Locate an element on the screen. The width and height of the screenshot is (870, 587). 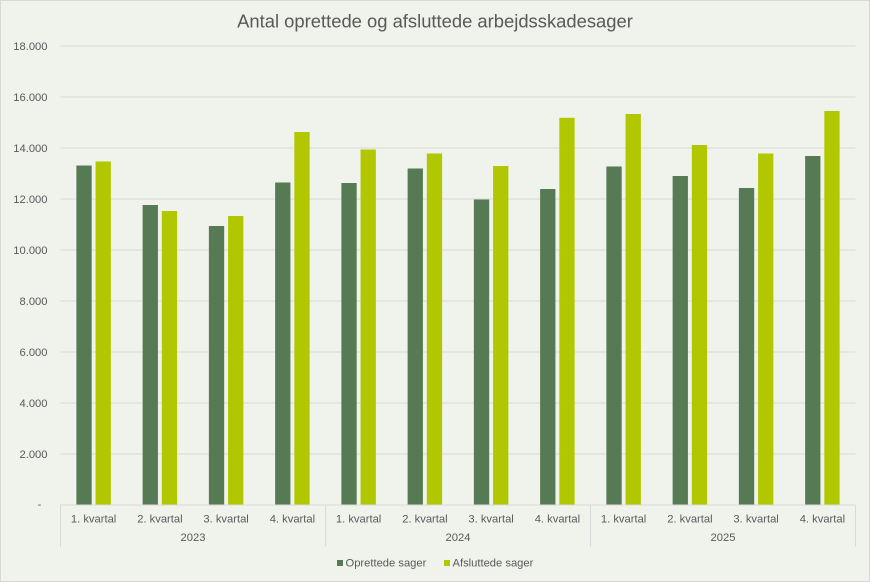
svg-text: Afsluttede sager is located at coordinates (493, 563).